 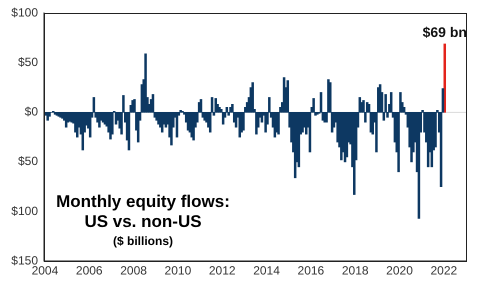 What do you see at coordinates (134, 271) in the screenshot?
I see `x-tick-label: 2008` at bounding box center [134, 271].